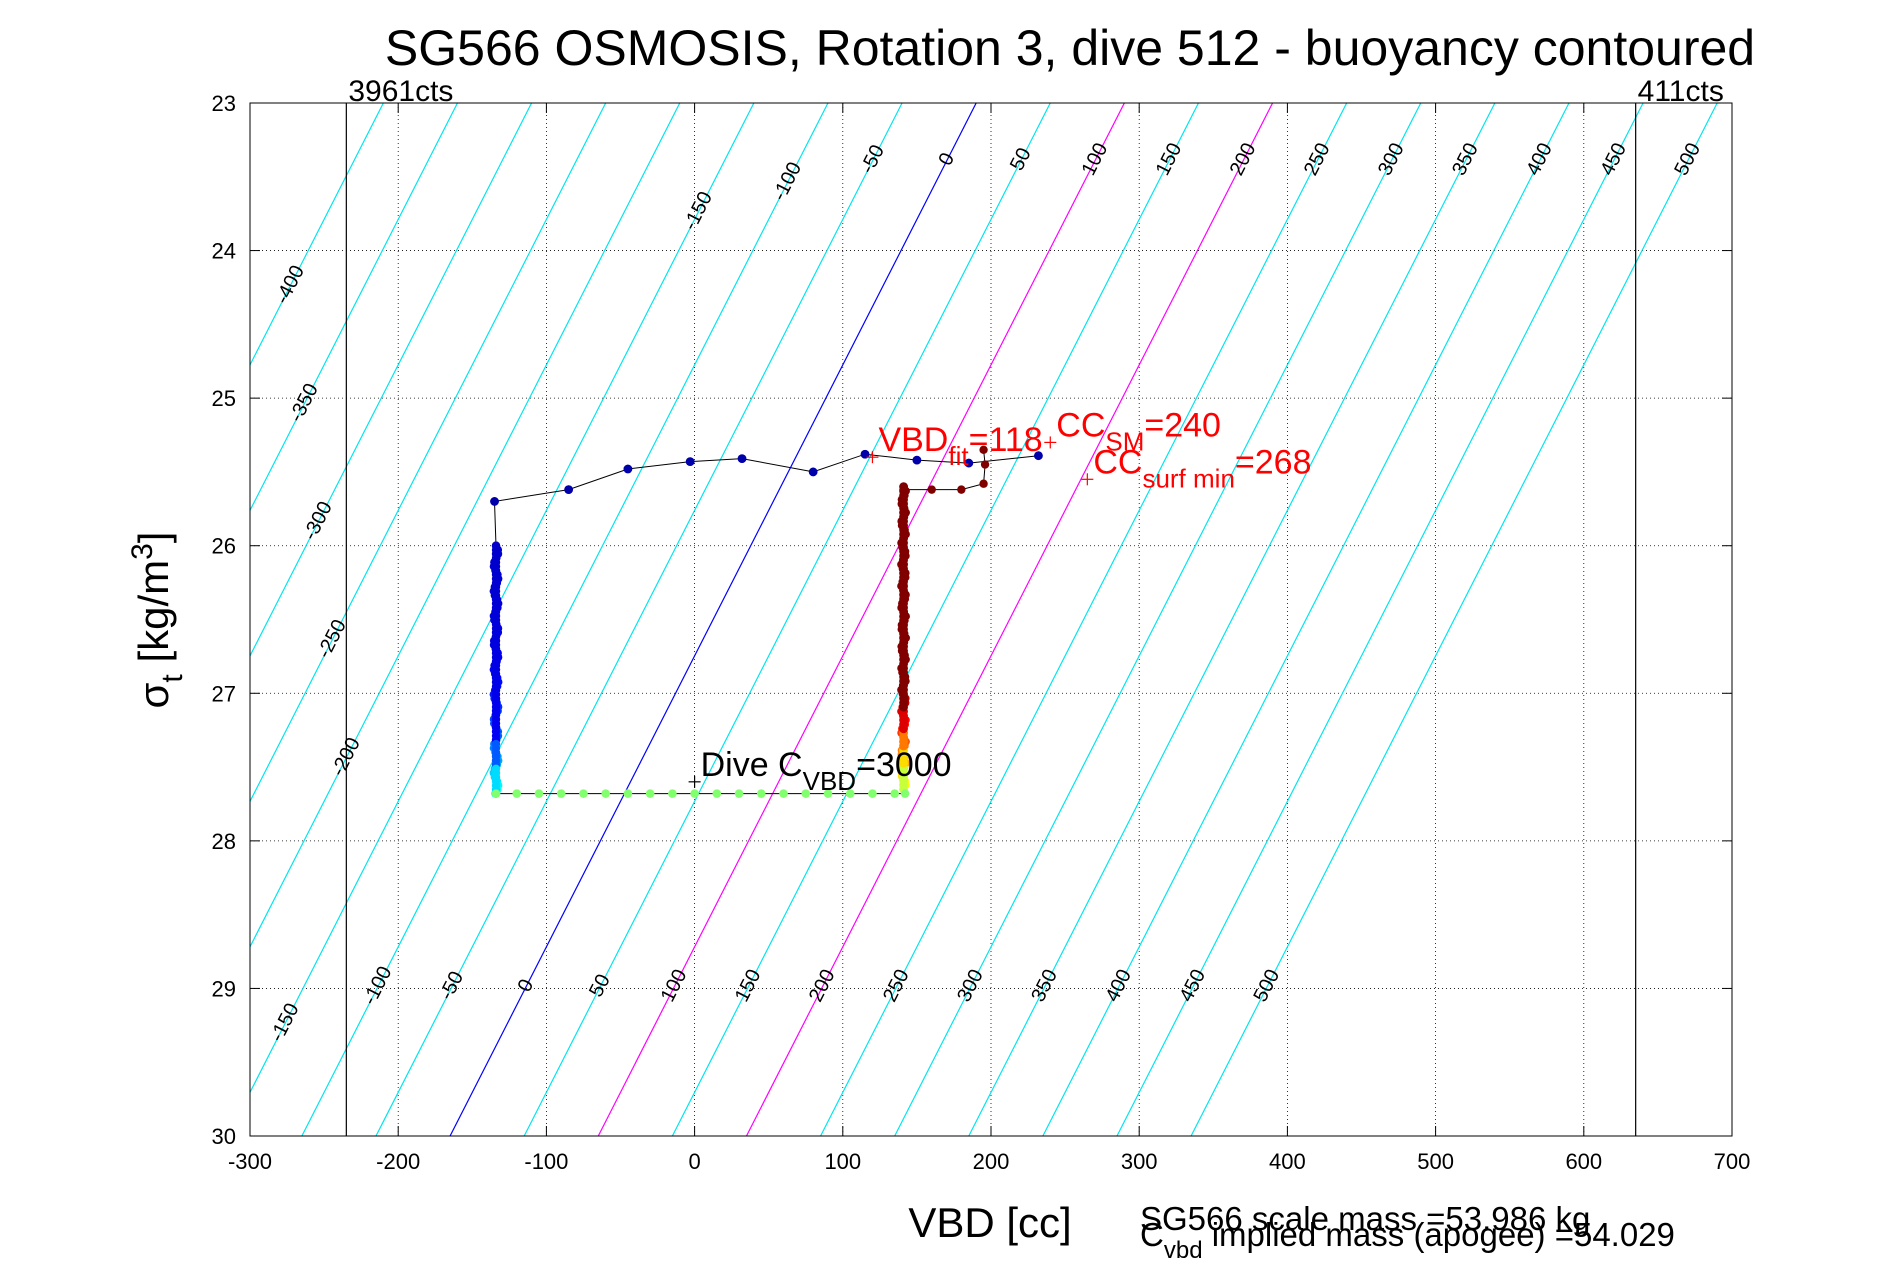 The width and height of the screenshot is (1891, 1267). I want to click on svg-text: σt [kg/m3], so click(157, 620).